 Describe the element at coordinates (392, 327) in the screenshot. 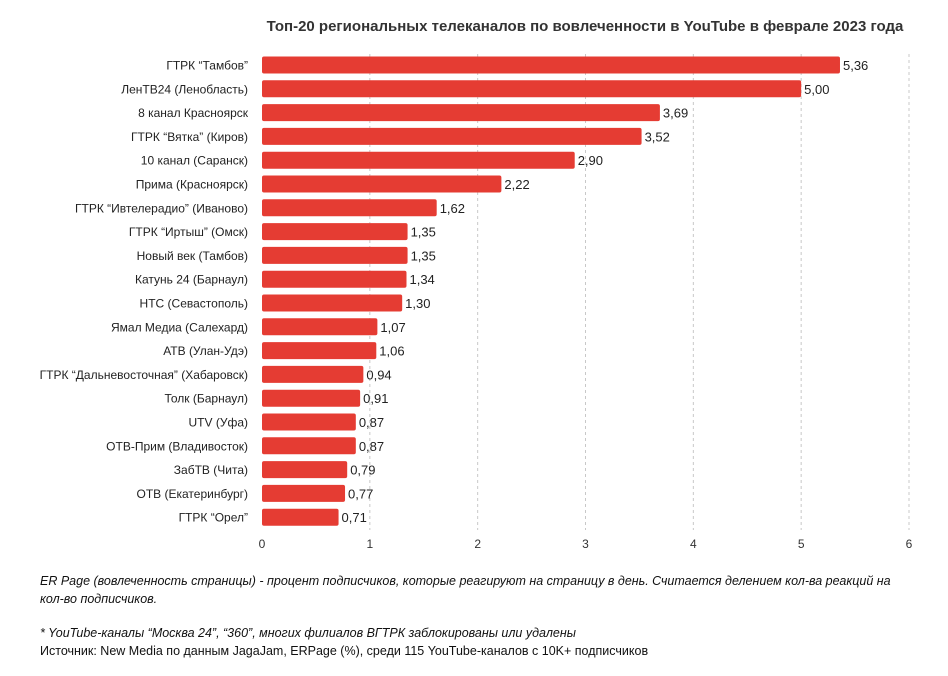

I see `value-label: 1,07` at that location.